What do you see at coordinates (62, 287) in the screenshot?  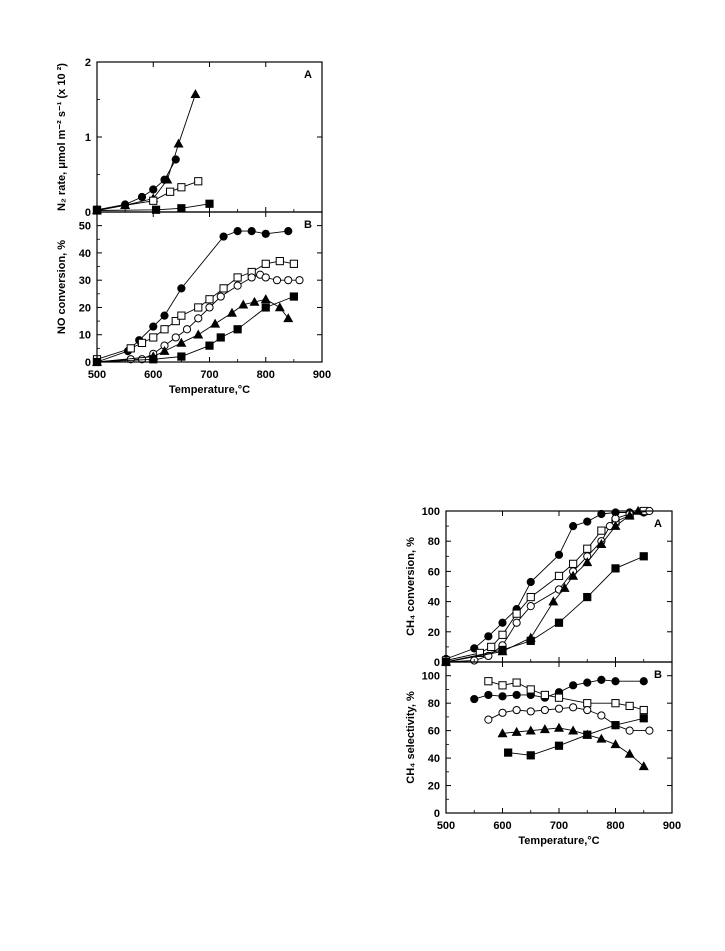 I see `y-axis-label: NO conversion, %` at bounding box center [62, 287].